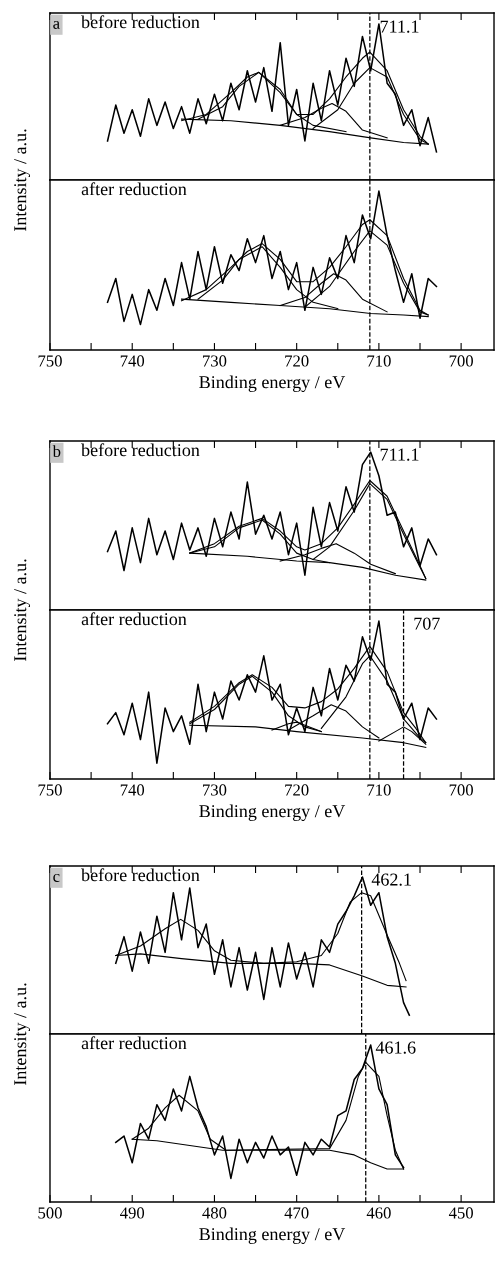 Image resolution: width=495 pixels, height=1264 pixels. I want to click on x-tick-label: 470, so click(296, 1213).